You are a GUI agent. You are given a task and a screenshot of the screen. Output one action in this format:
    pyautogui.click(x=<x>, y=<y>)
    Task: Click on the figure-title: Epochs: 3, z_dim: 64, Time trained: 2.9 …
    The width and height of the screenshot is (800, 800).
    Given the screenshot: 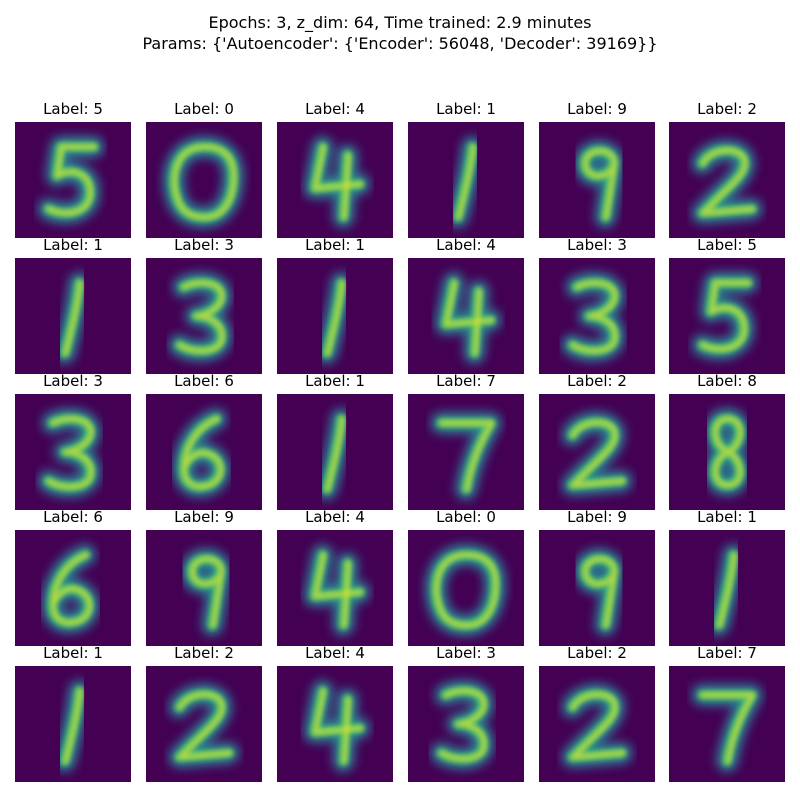 What is the action you would take?
    pyautogui.click(x=400, y=33)
    